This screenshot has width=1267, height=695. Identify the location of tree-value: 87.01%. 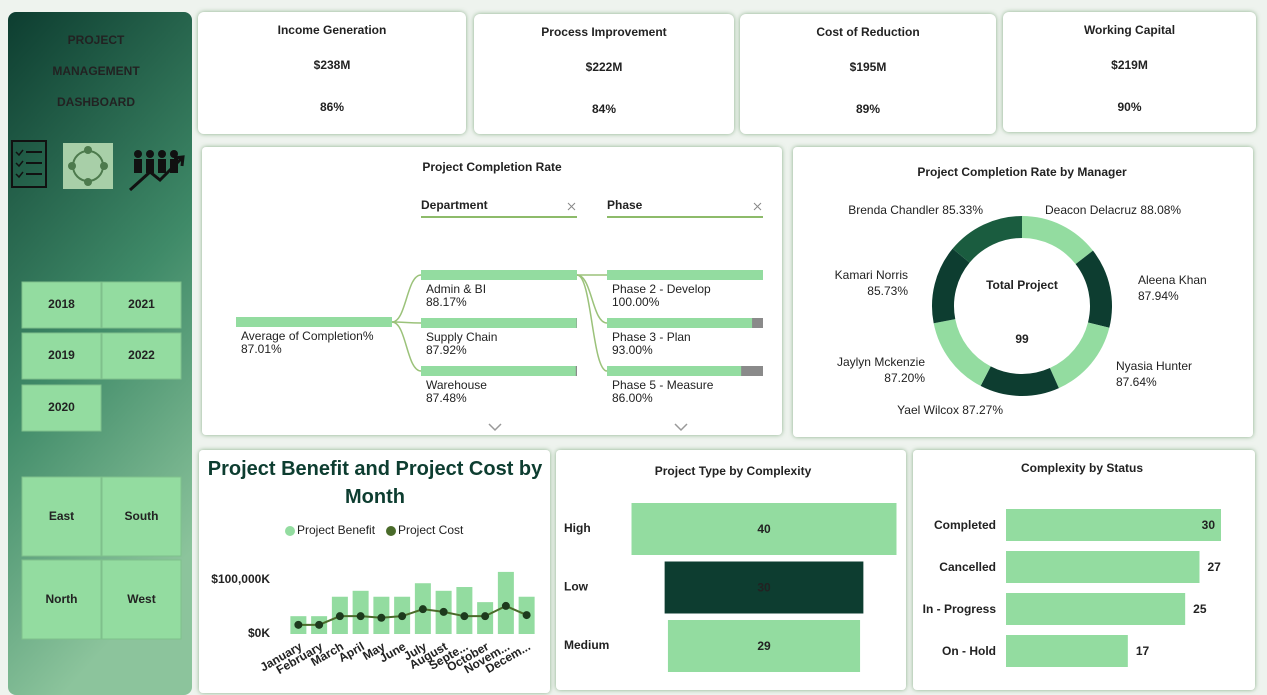
(261, 349).